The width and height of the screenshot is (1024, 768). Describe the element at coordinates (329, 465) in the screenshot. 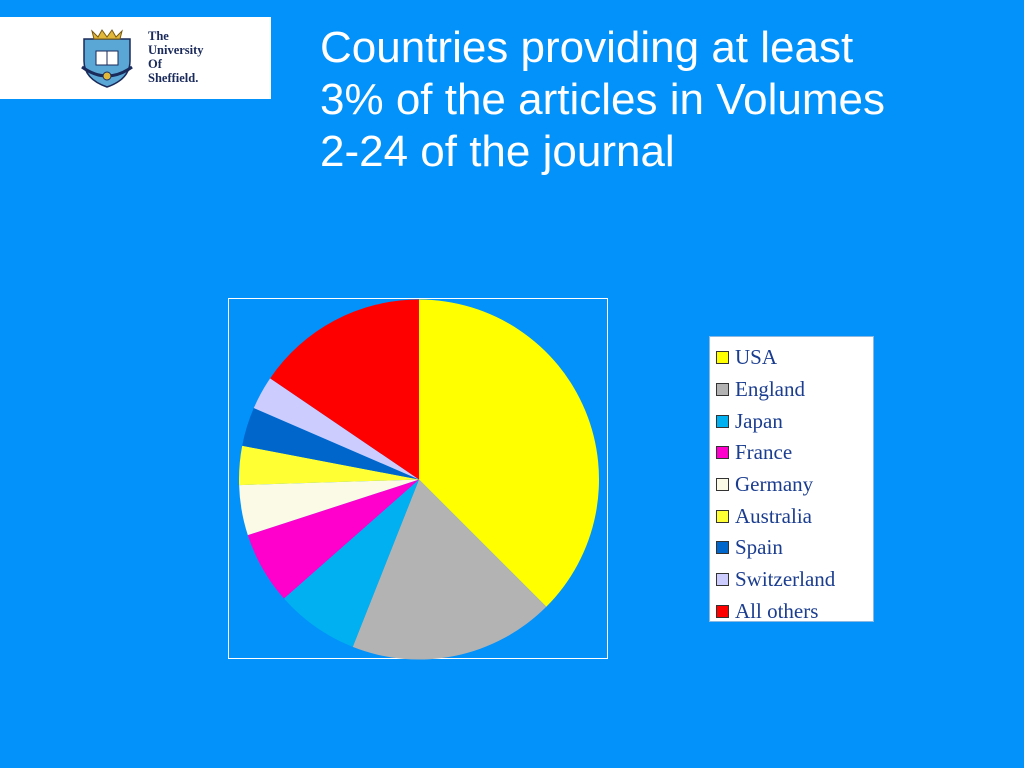

I see `pie-slice-australia` at that location.